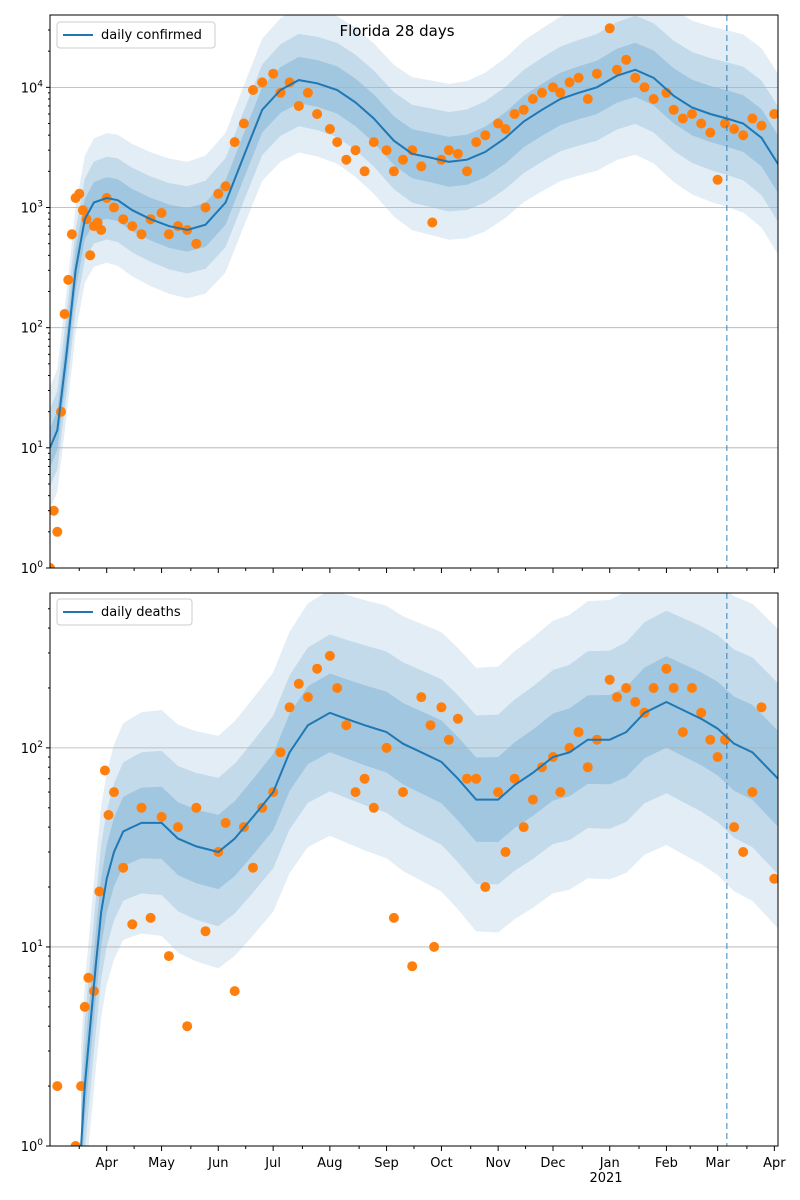 The height and width of the screenshot is (1200, 800). What do you see at coordinates (151, 35) in the screenshot?
I see `confirmed-legend-label: daily confirmed` at bounding box center [151, 35].